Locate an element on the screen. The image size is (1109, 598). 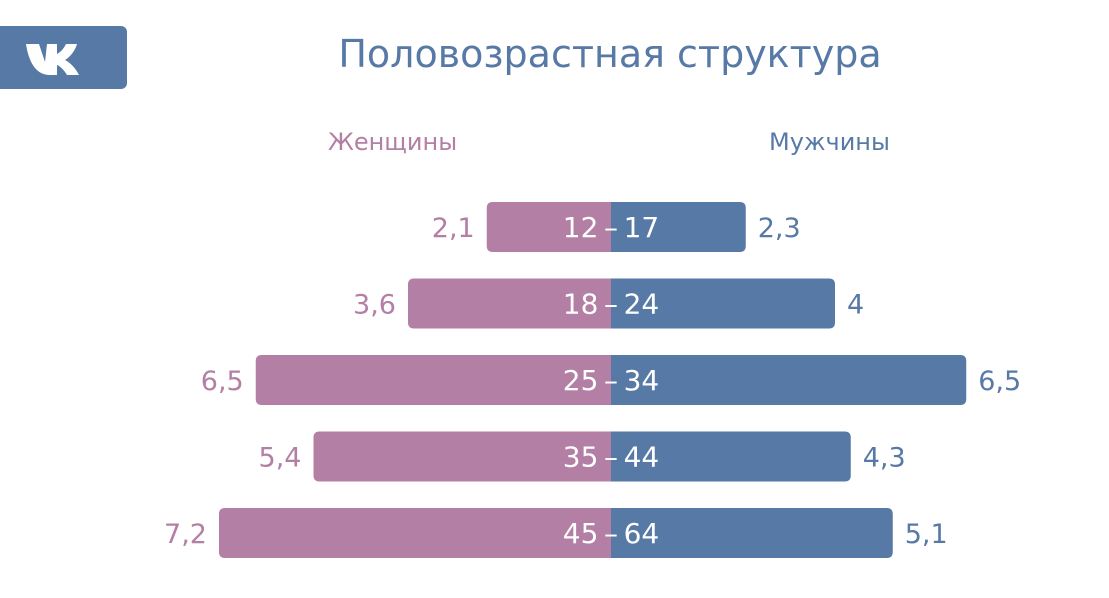
value-label-female: 7,2 is located at coordinates (185, 534).